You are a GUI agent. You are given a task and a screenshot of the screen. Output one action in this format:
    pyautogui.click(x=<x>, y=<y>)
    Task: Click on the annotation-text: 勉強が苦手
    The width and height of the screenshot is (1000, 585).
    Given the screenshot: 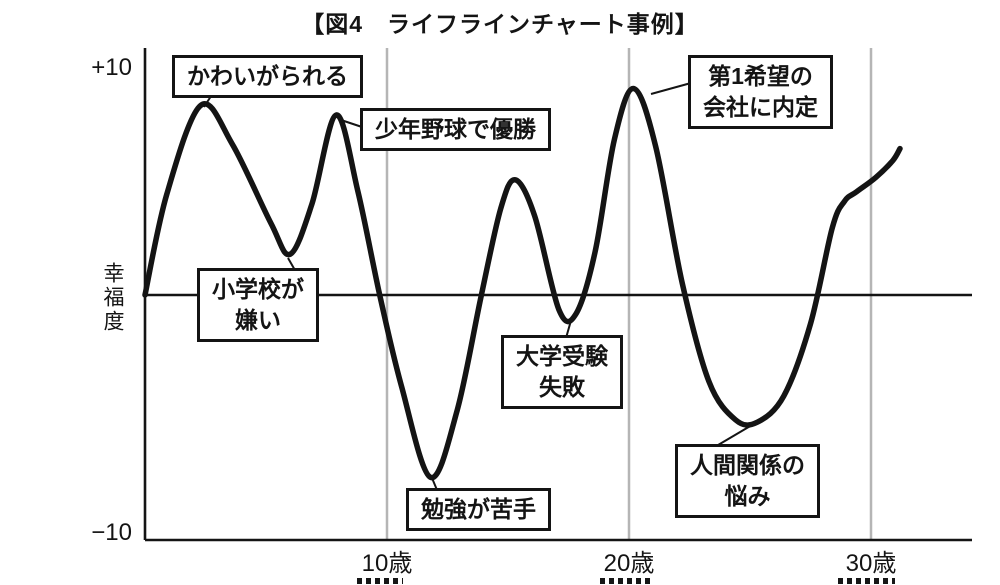 What is the action you would take?
    pyautogui.click(x=478, y=509)
    